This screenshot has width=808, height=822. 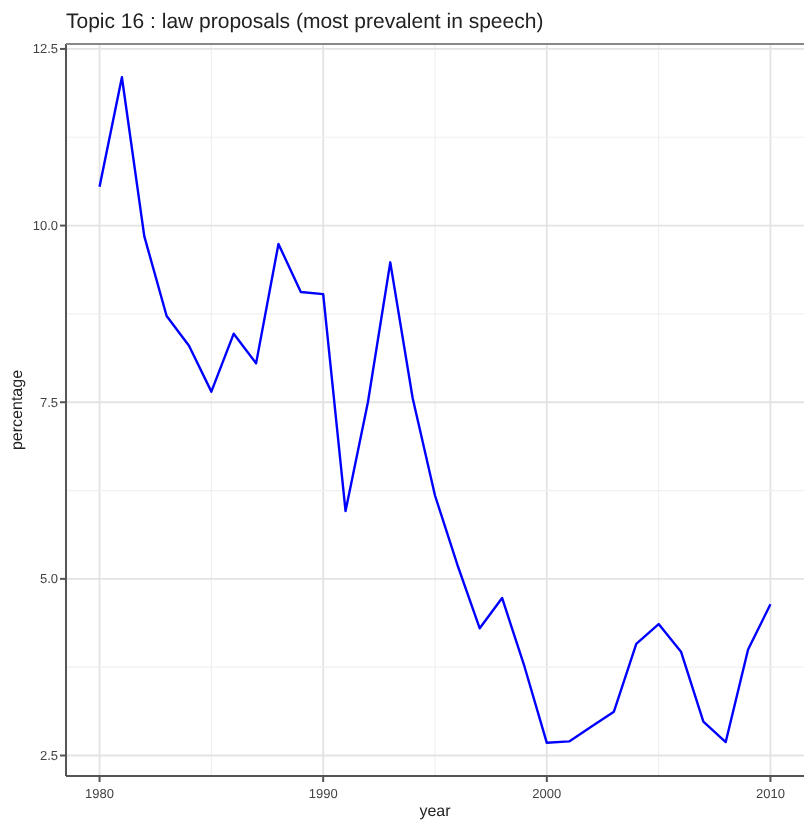 What do you see at coordinates (17, 409) in the screenshot?
I see `y-axis-title: percentage` at bounding box center [17, 409].